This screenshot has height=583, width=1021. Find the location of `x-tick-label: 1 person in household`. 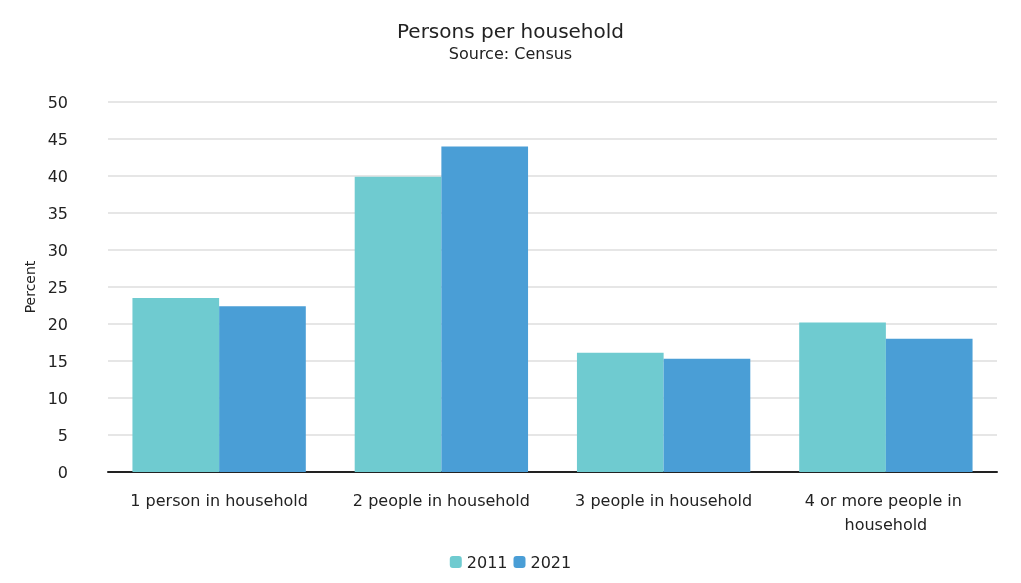

x-tick-label: 1 person in household is located at coordinates (219, 500).